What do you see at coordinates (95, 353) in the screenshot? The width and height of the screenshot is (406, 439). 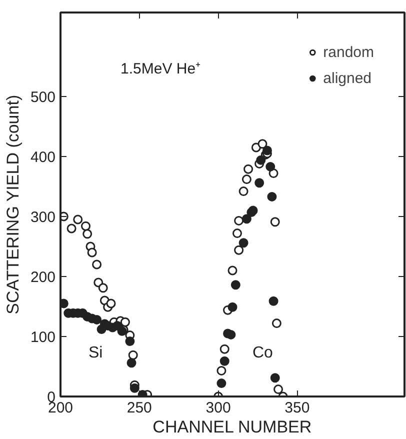 I see `annotation: Si` at bounding box center [95, 353].